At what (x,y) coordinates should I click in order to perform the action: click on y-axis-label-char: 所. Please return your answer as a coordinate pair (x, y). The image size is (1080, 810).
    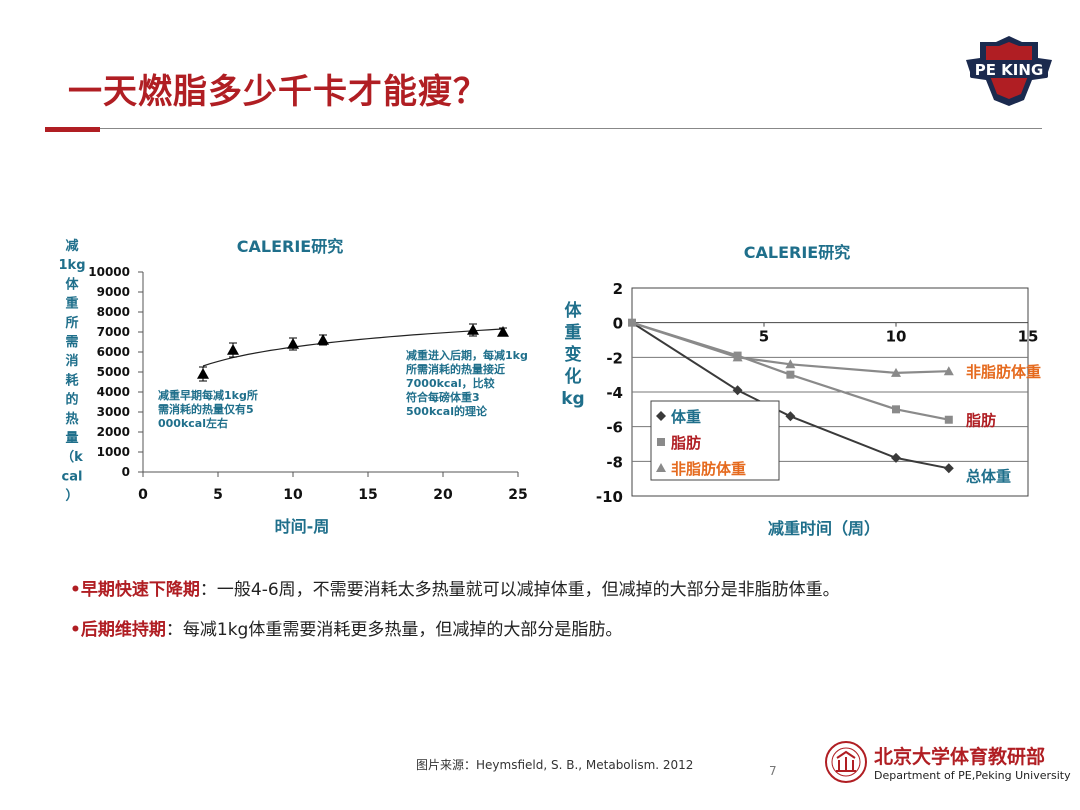
    Looking at the image, I should click on (71, 323).